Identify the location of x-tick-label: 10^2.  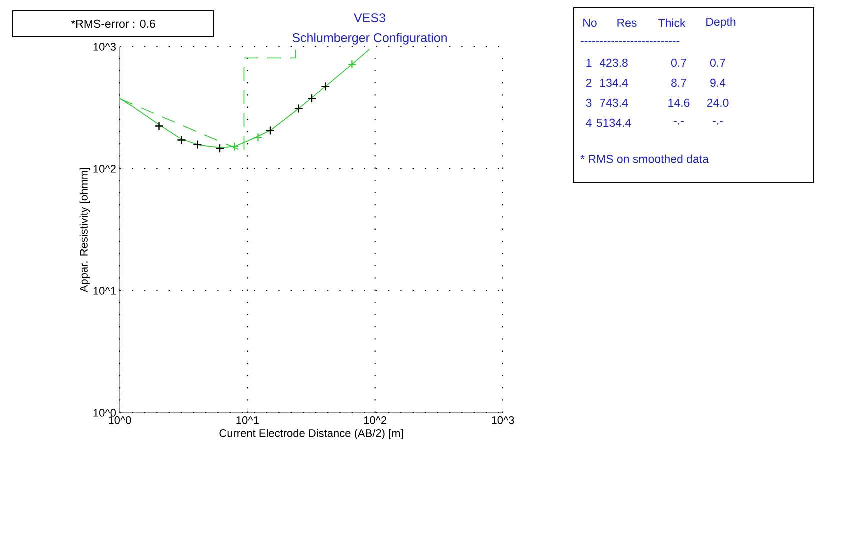
(375, 420).